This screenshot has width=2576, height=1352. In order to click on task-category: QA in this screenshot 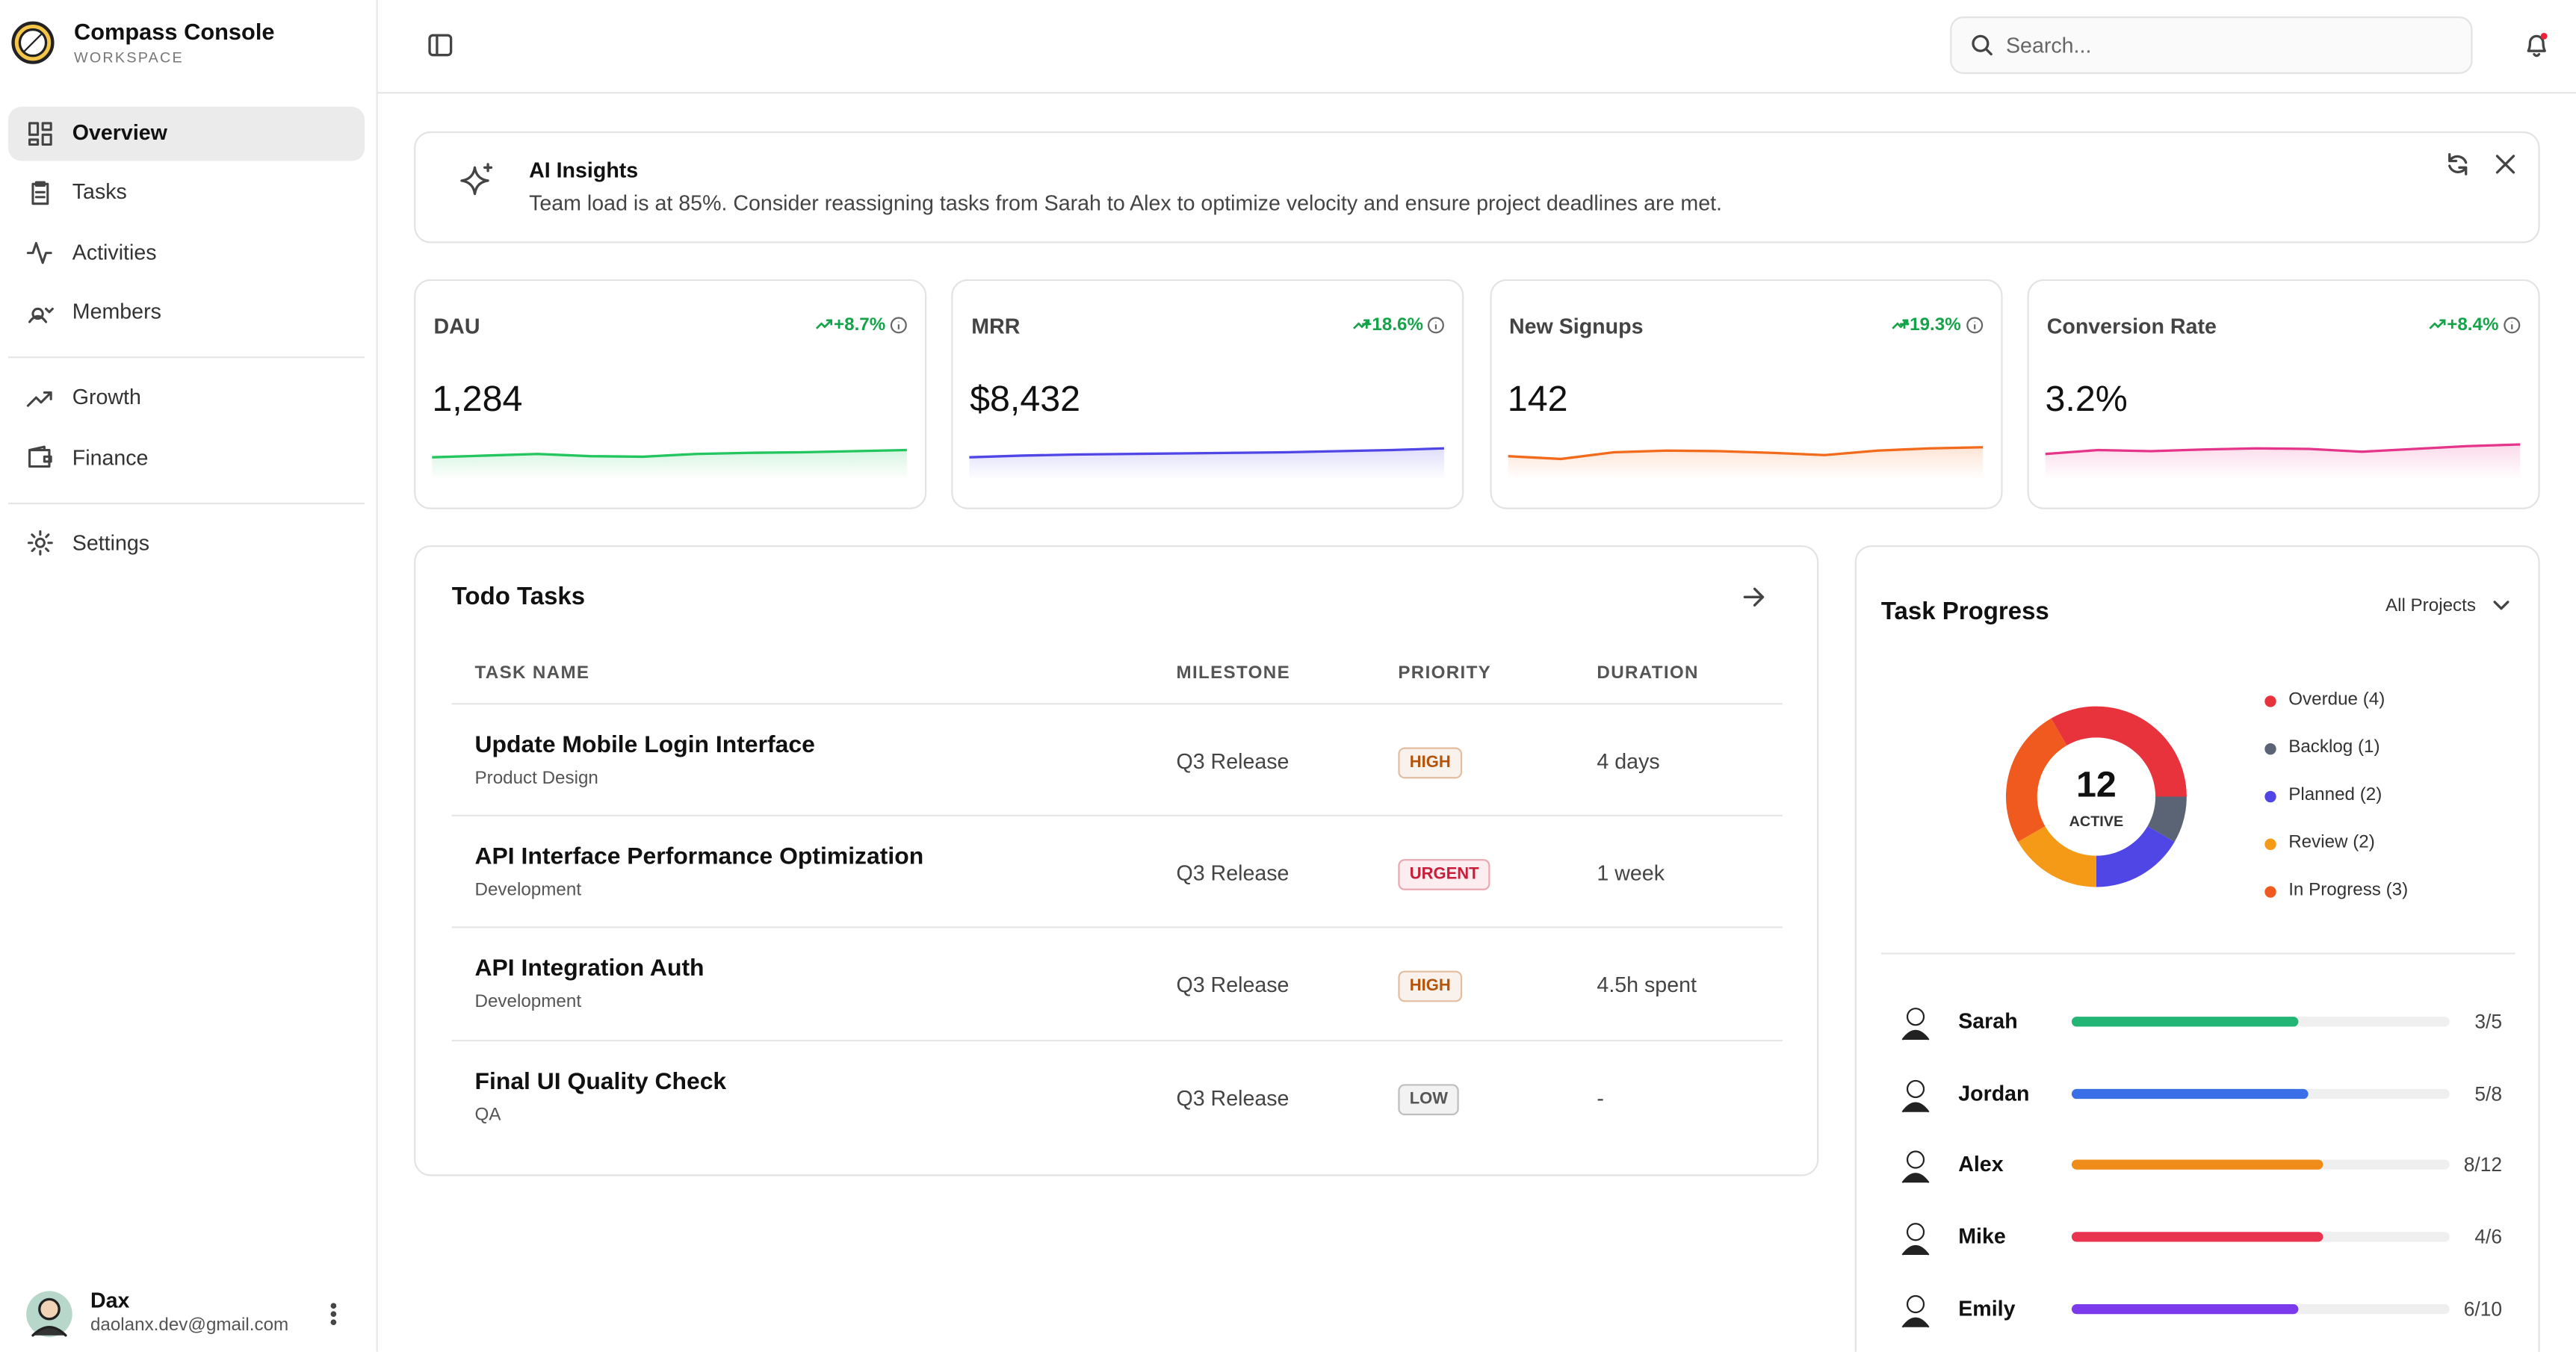, I will do `click(487, 1115)`.